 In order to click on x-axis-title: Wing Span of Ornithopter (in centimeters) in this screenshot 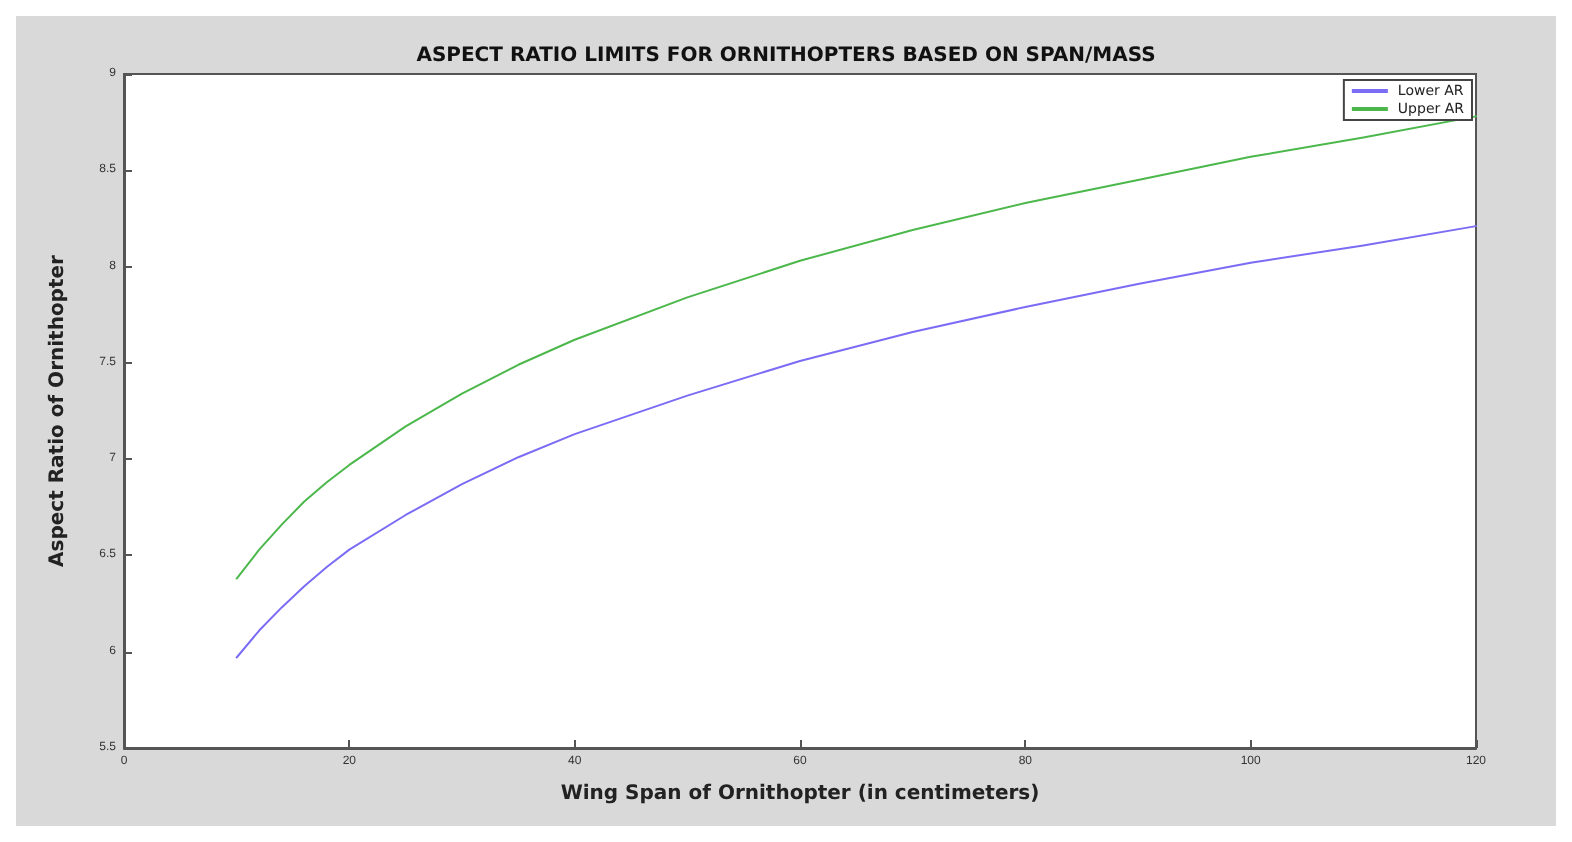, I will do `click(800, 794)`.